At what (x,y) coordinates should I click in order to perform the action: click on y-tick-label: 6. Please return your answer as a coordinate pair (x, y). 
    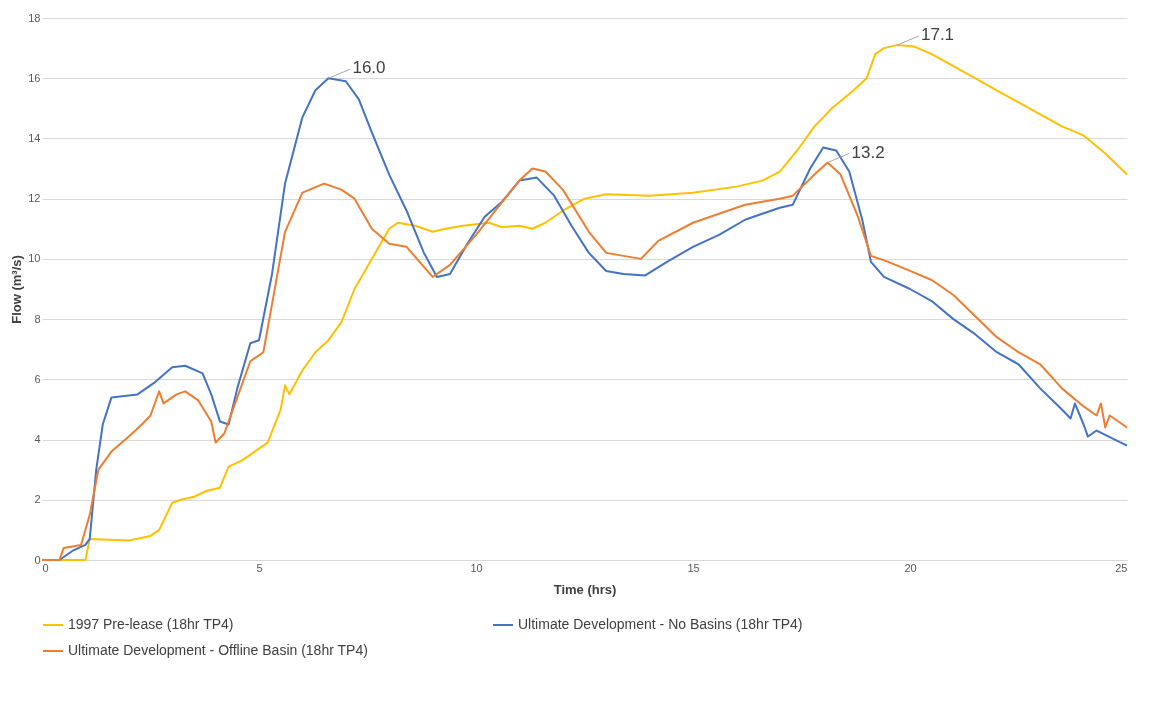
    Looking at the image, I should click on (37, 378).